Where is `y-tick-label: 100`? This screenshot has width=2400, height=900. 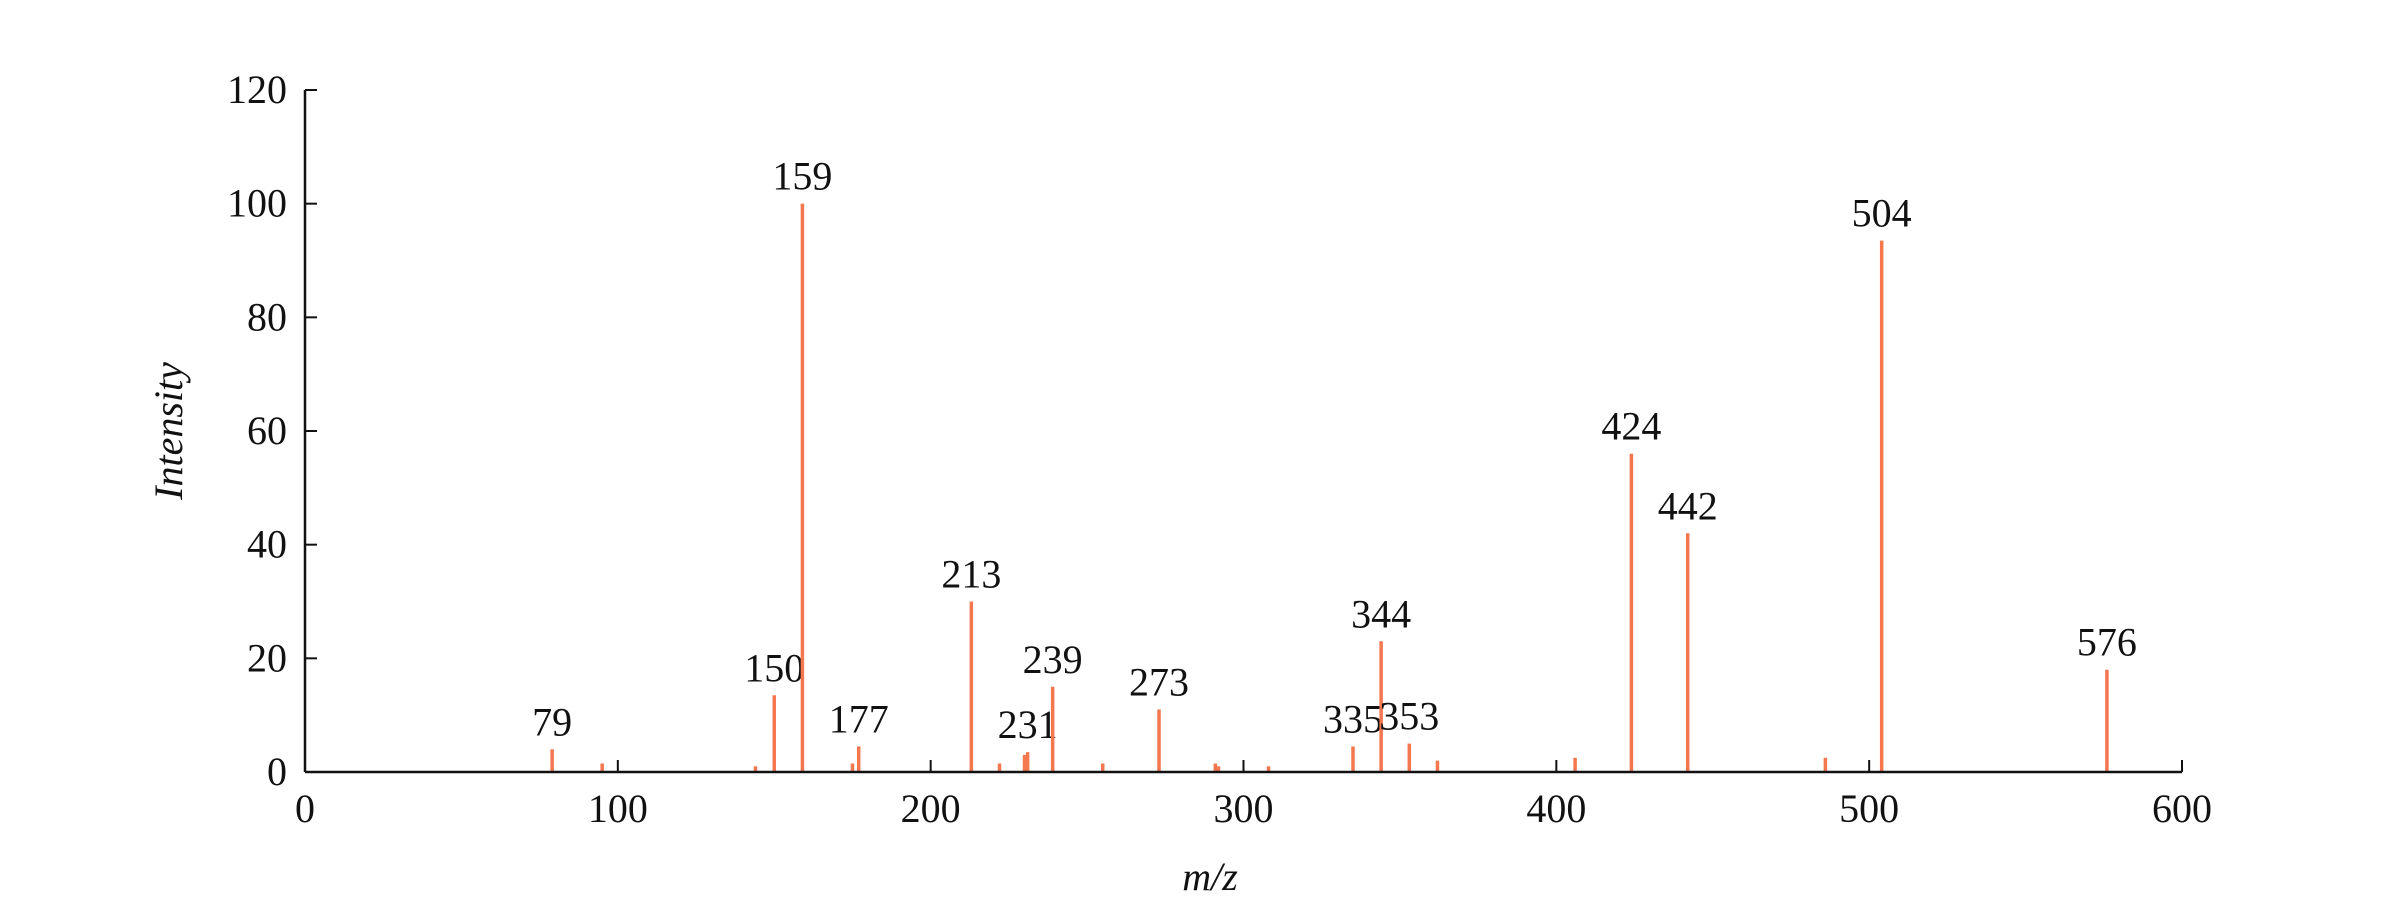 y-tick-label: 100 is located at coordinates (257, 203).